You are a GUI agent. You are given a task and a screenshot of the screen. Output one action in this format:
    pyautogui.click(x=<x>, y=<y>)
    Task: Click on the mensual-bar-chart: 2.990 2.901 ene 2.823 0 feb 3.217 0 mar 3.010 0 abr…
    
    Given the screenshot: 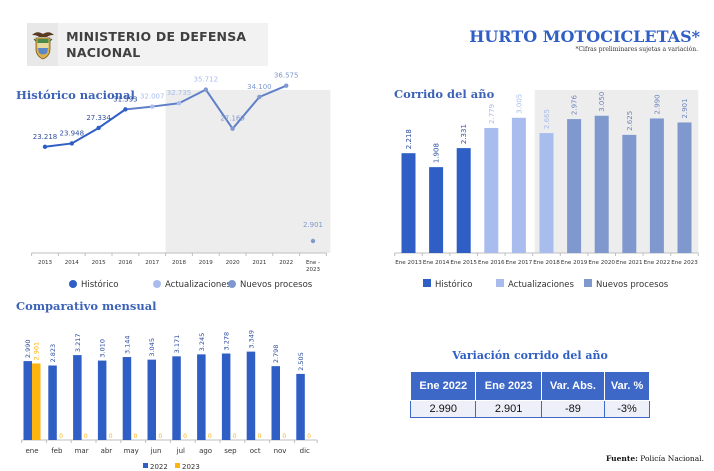 What is the action you would take?
    pyautogui.click(x=169, y=400)
    